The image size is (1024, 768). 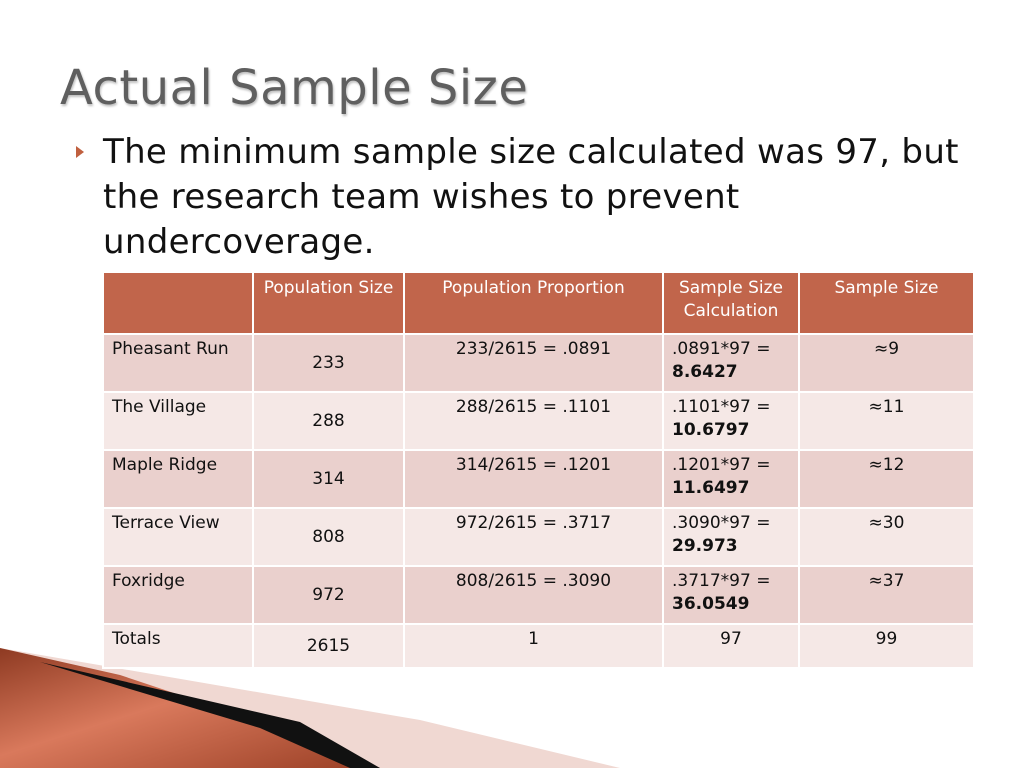 What do you see at coordinates (886, 421) in the screenshot?
I see `cell-sample-size: ≈11` at bounding box center [886, 421].